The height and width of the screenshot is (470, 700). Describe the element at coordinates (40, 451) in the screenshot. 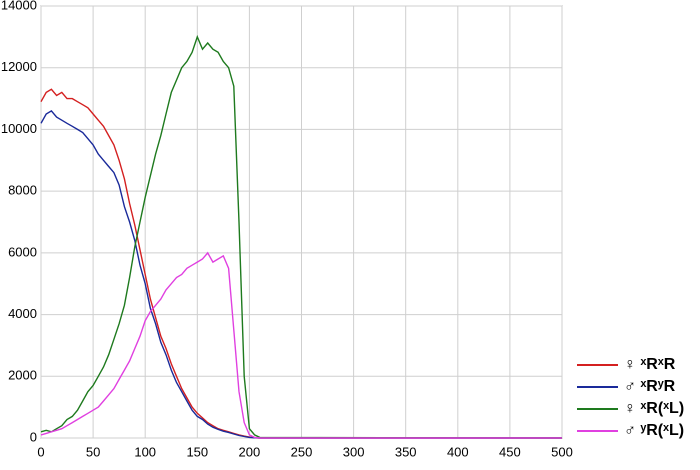

I see `x-tick-label: 0` at that location.